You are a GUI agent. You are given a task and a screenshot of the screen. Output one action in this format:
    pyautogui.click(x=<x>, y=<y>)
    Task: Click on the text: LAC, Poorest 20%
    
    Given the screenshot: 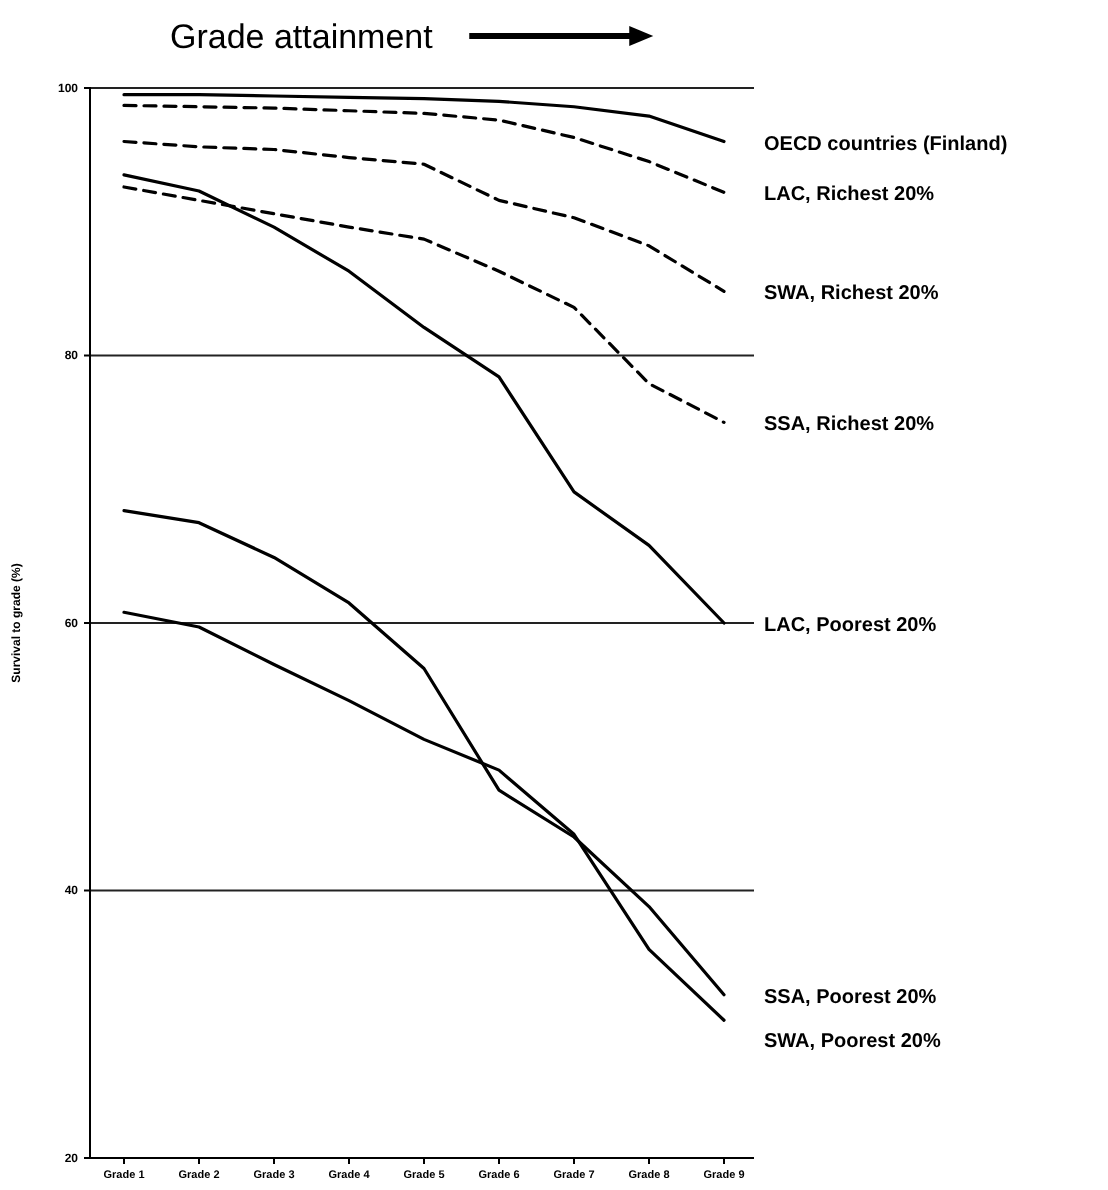 What is the action you would take?
    pyautogui.click(x=850, y=626)
    